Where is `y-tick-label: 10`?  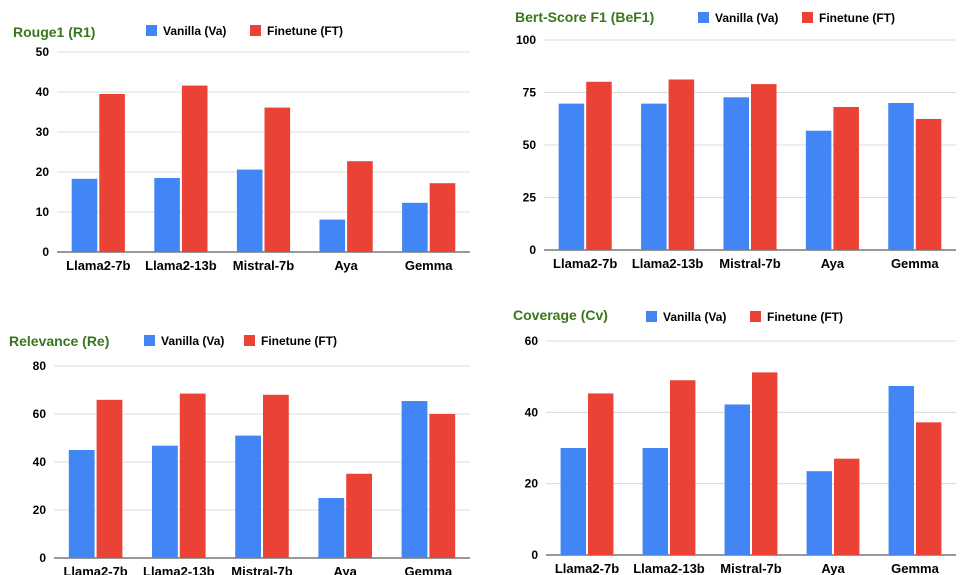 y-tick-label: 10 is located at coordinates (43, 212).